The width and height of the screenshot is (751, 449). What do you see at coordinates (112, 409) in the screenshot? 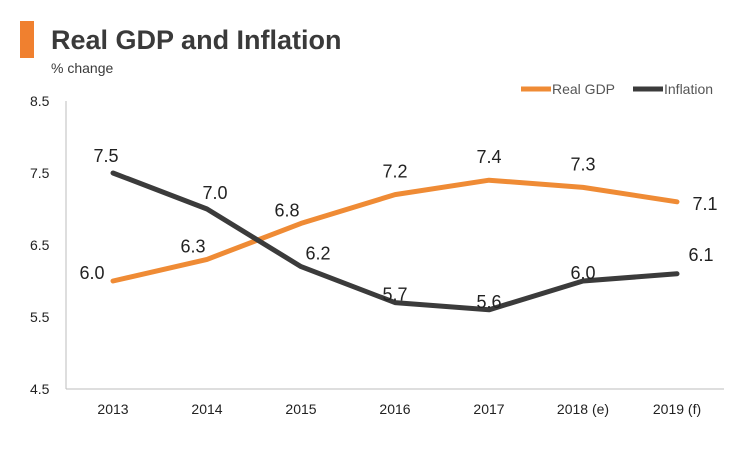
I see `x-tick-label: 2013` at bounding box center [112, 409].